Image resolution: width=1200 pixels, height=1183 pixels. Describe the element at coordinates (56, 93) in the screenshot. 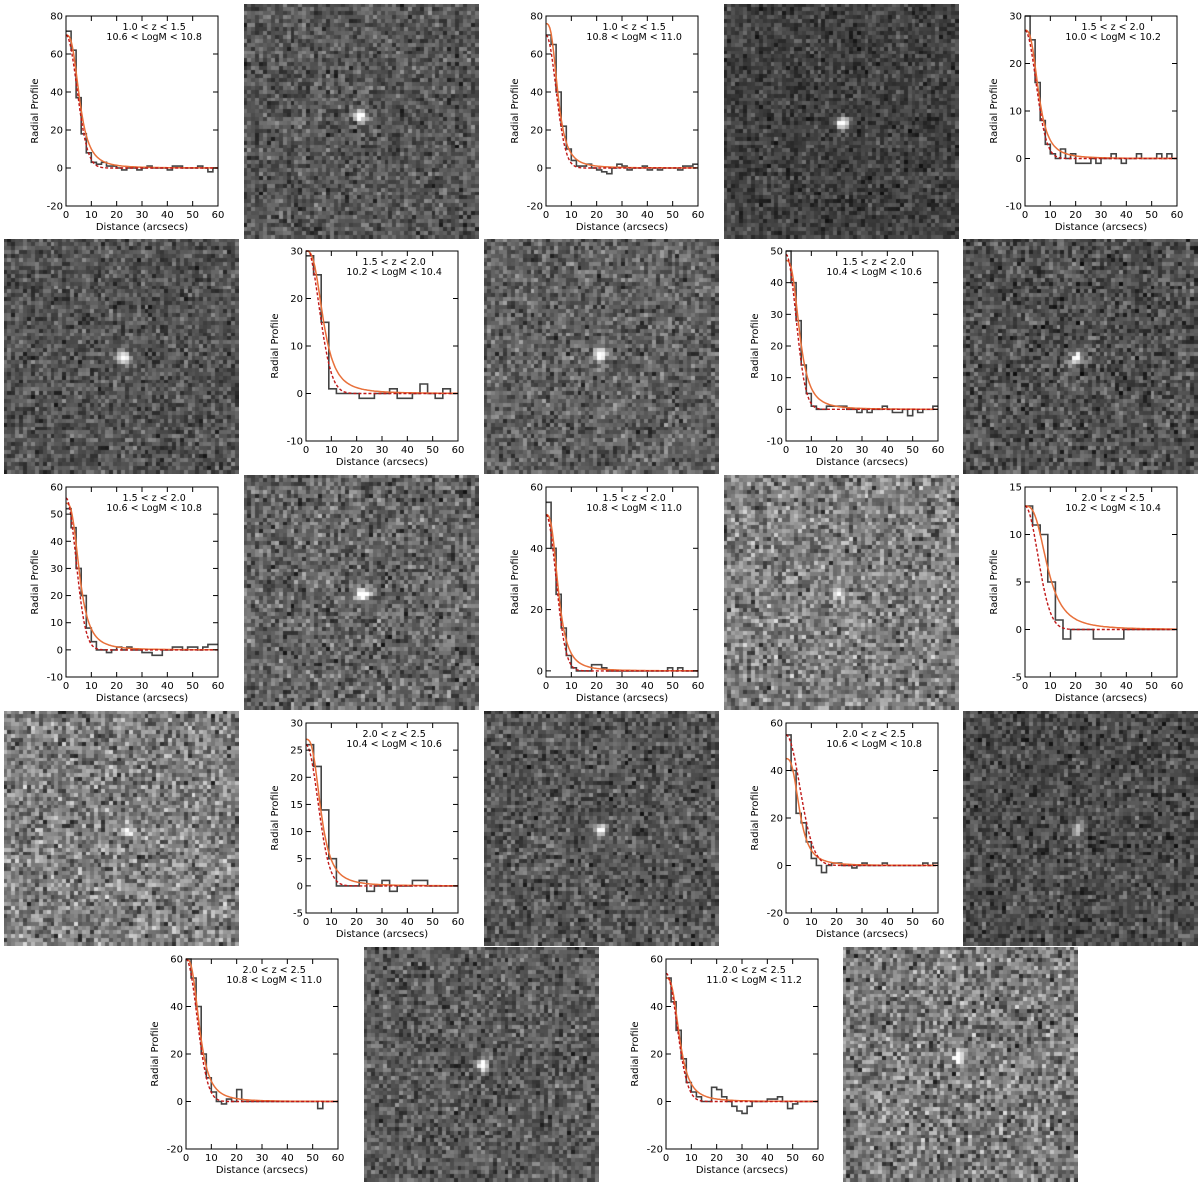

I see `y-tick-label: 40` at that location.